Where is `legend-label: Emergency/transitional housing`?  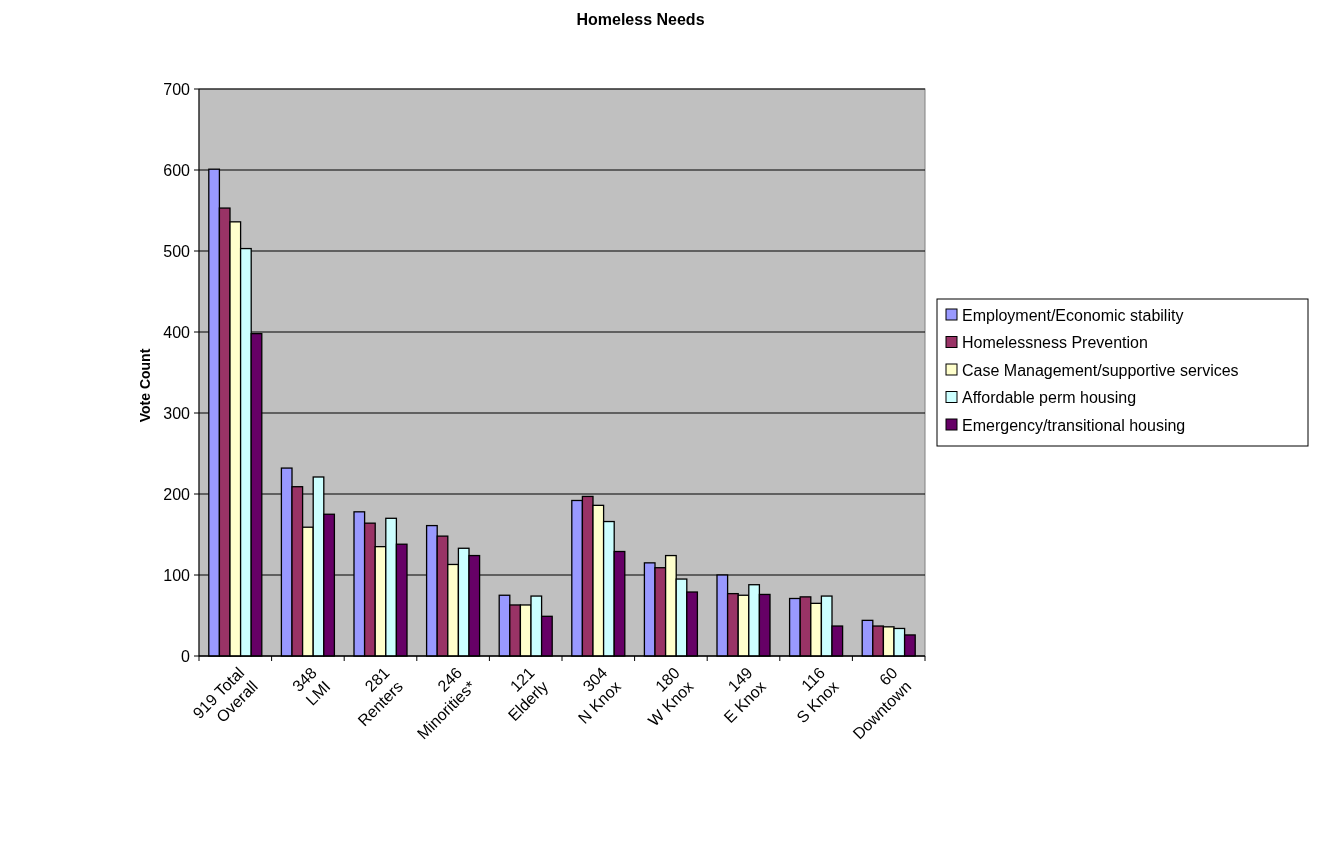 legend-label: Emergency/transitional housing is located at coordinates (1074, 425).